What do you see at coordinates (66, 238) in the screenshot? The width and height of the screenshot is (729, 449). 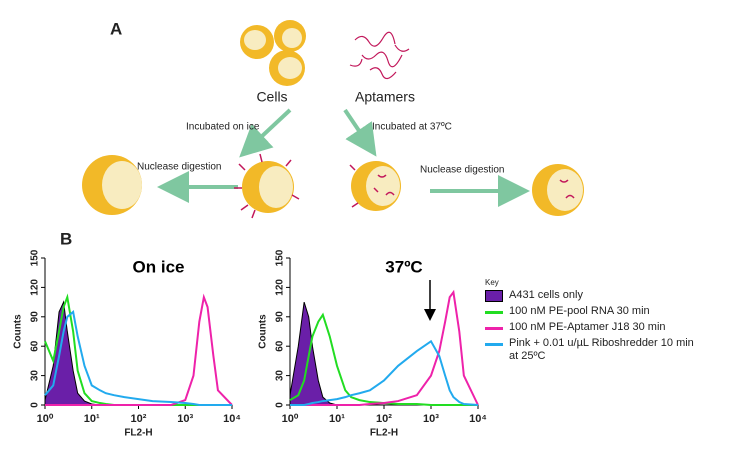 I see `panel-label: B` at bounding box center [66, 238].